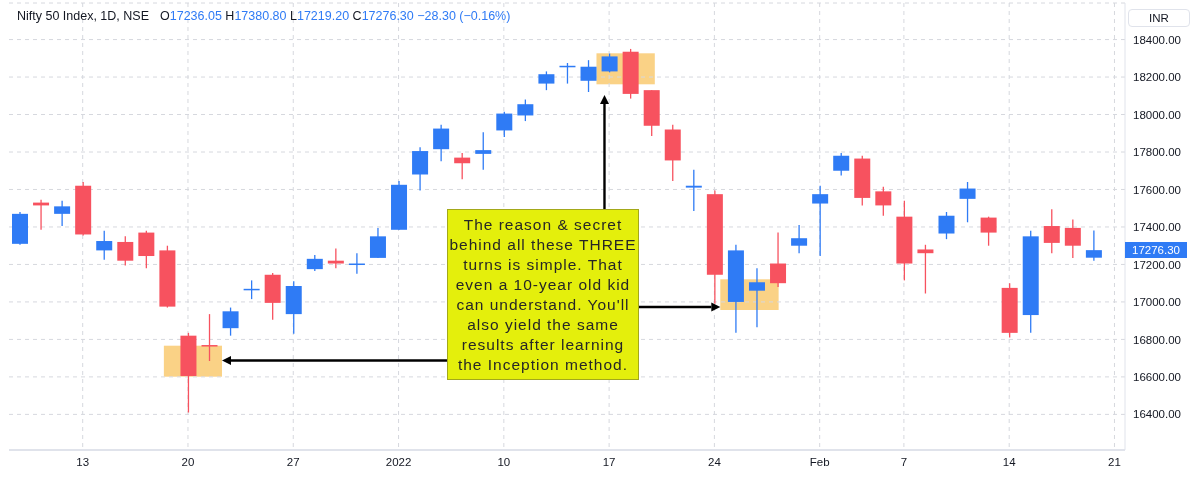 This screenshot has width=1200, height=488. I want to click on x-tick-label: 13, so click(83, 462).